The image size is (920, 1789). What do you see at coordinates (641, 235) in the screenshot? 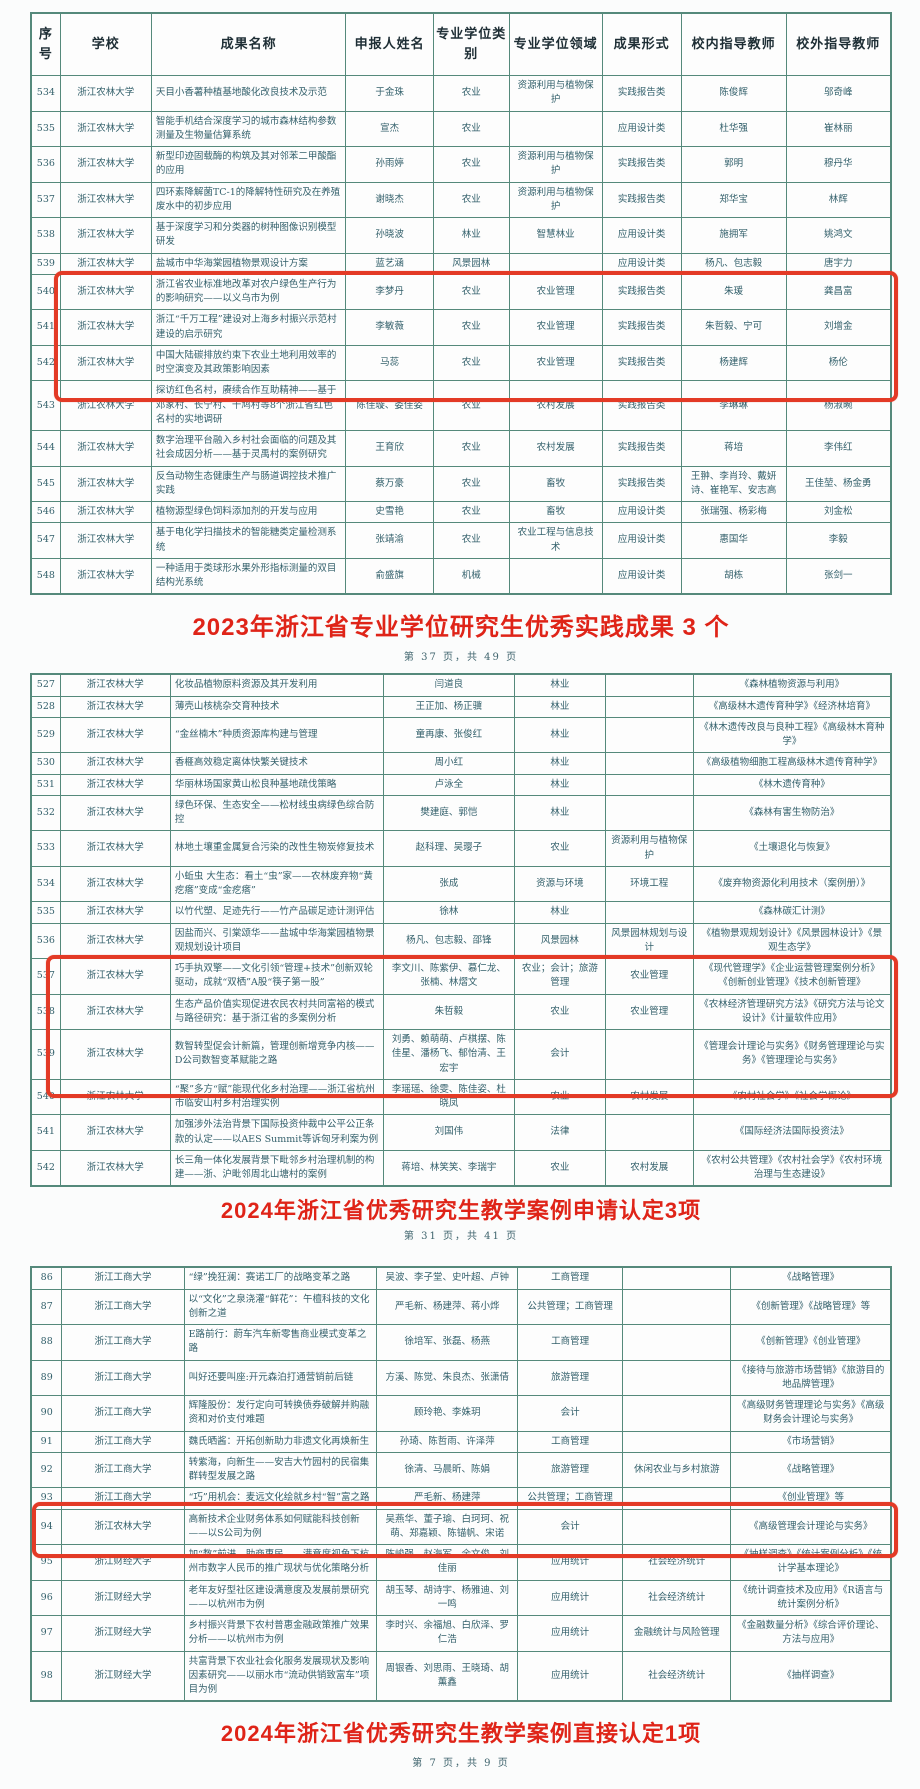
I see `table-cell: 应用设计类` at bounding box center [641, 235].